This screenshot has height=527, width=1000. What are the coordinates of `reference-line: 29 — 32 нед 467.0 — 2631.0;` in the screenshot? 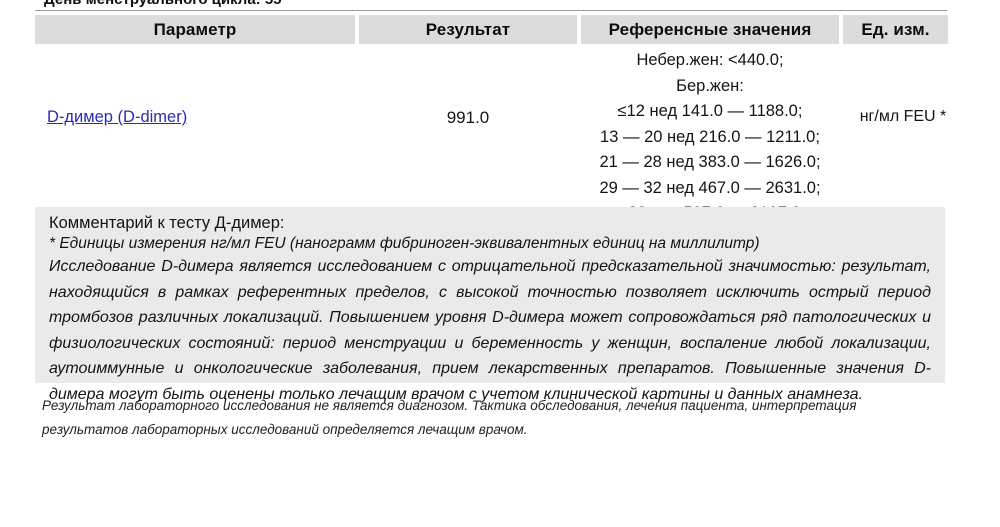 It's located at (710, 187).